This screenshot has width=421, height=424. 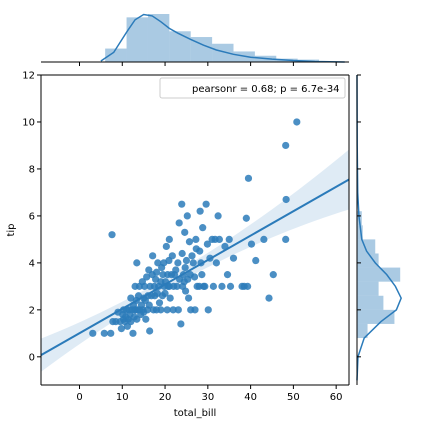 What do you see at coordinates (79, 397) in the screenshot?
I see `x-tick-label: 0` at bounding box center [79, 397].